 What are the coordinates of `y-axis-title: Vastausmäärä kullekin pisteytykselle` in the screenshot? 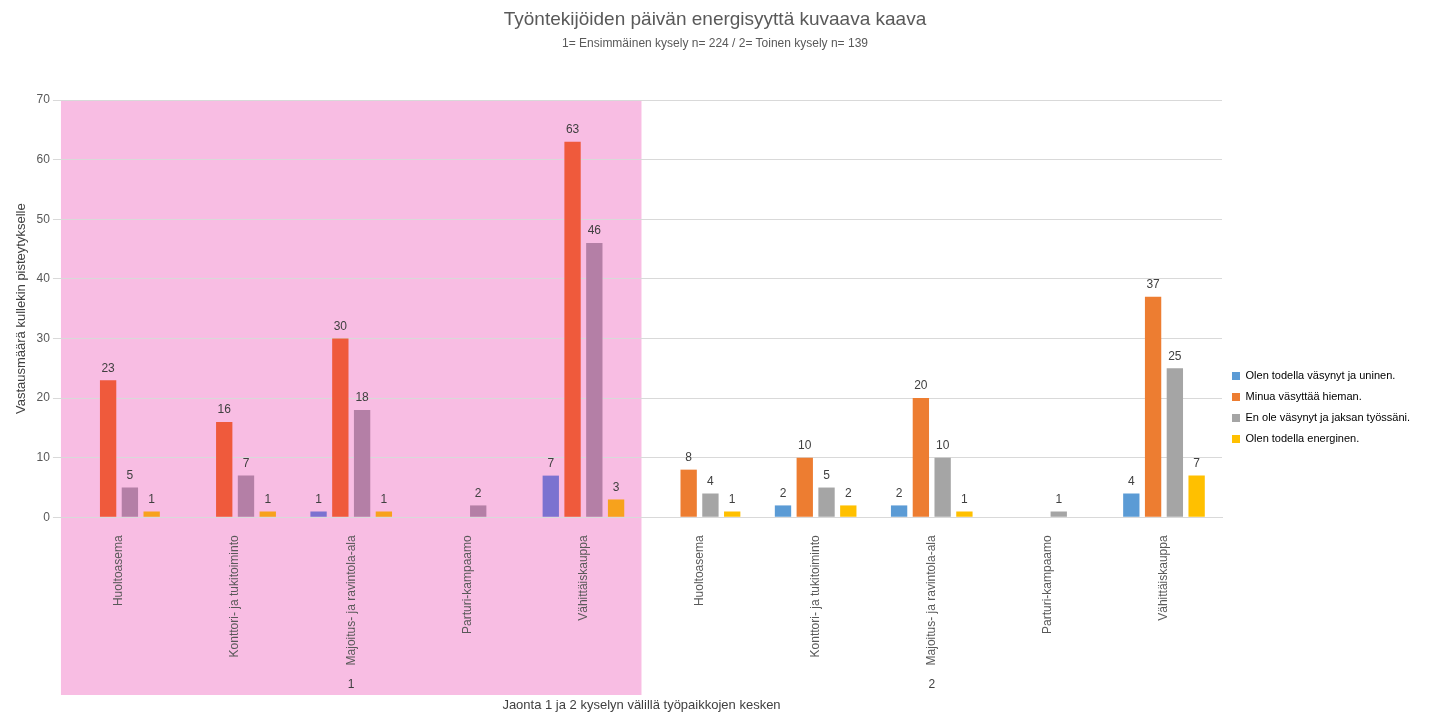 It's located at (21, 309).